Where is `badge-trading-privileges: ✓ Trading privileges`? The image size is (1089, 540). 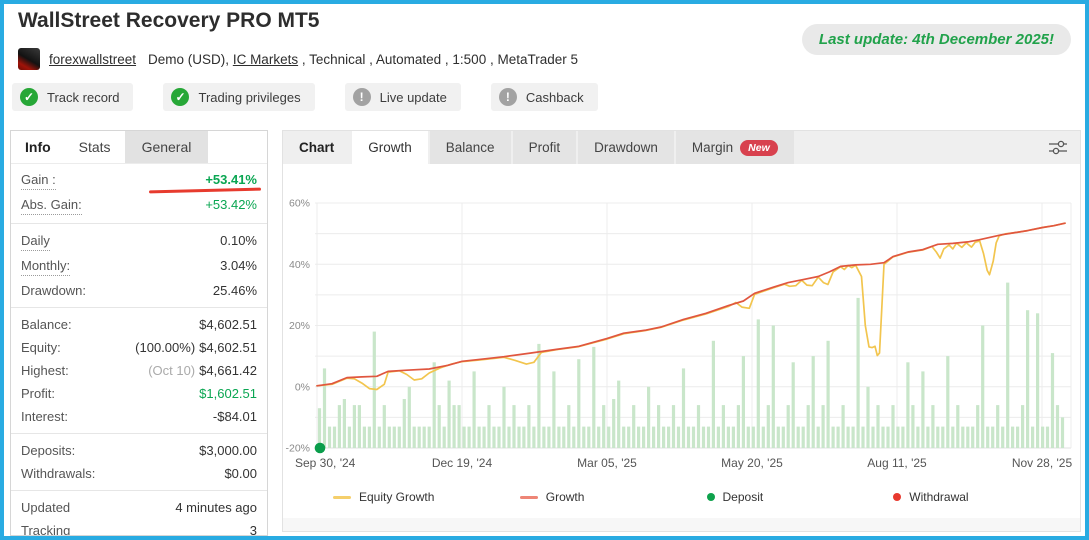 badge-trading-privileges: ✓ Trading privileges is located at coordinates (239, 97).